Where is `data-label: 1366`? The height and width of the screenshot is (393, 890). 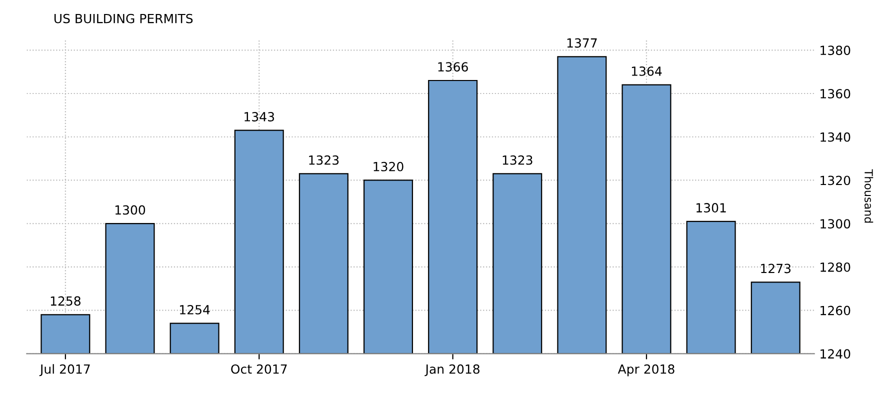
data-label: 1366 is located at coordinates (453, 67).